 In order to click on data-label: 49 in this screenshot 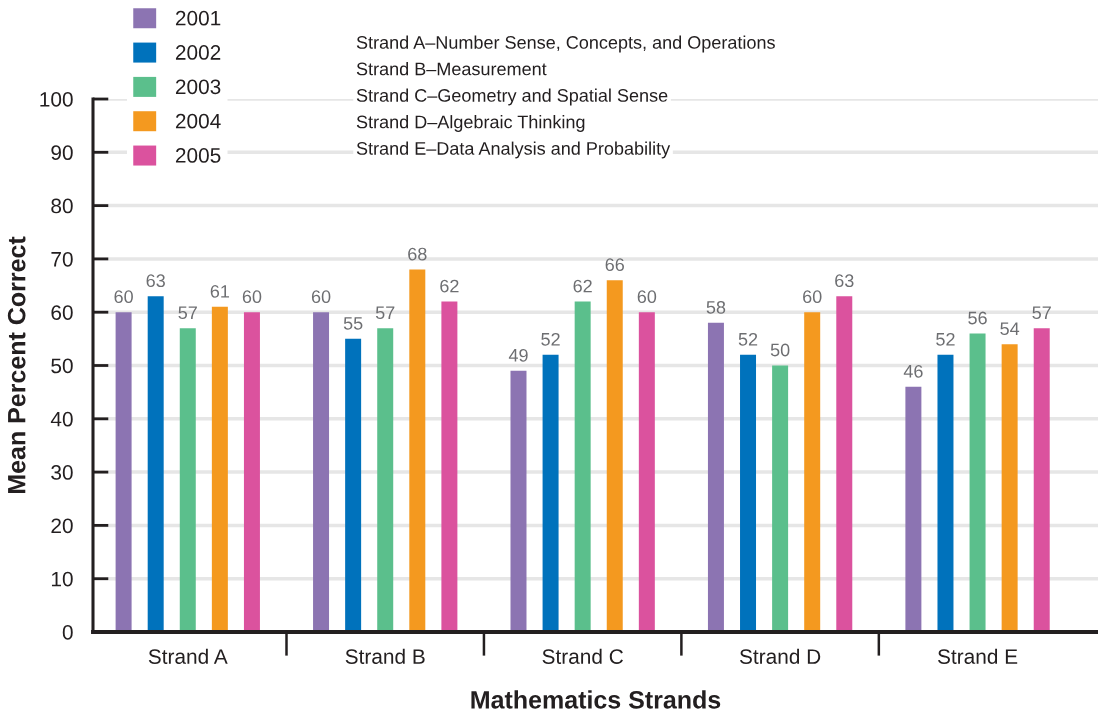, I will do `click(518, 355)`.